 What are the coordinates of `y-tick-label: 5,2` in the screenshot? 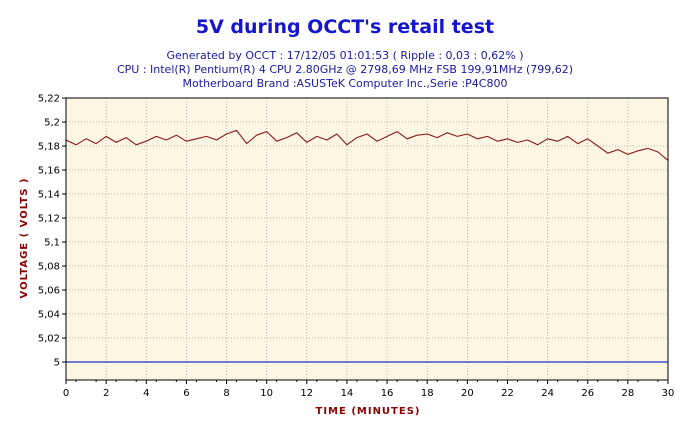 It's located at (52, 123).